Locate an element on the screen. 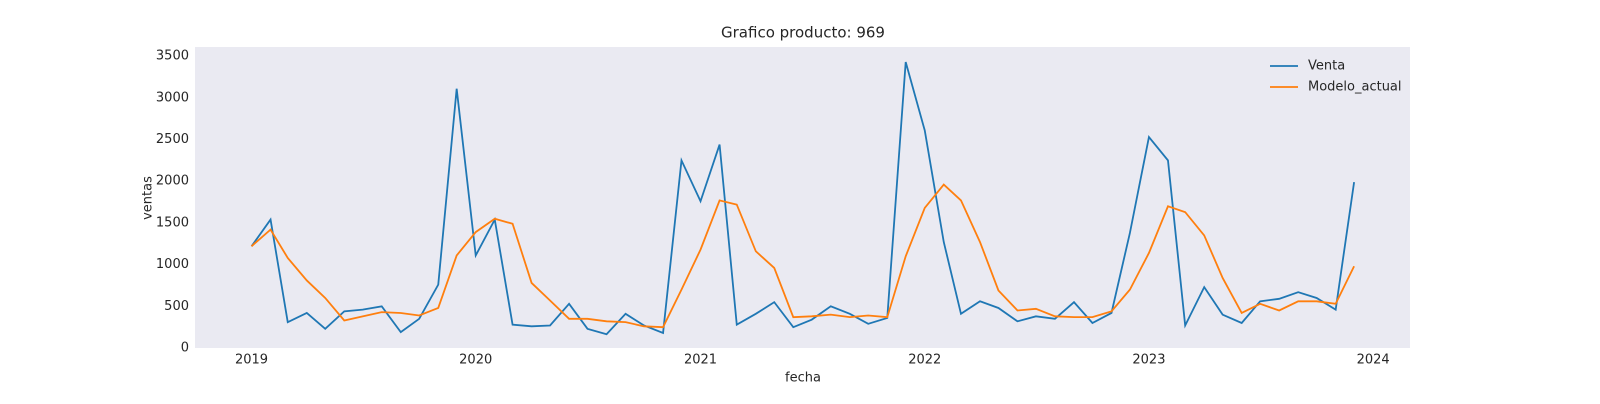 This screenshot has height=404, width=1600. x-axis-label: fecha is located at coordinates (803, 378).